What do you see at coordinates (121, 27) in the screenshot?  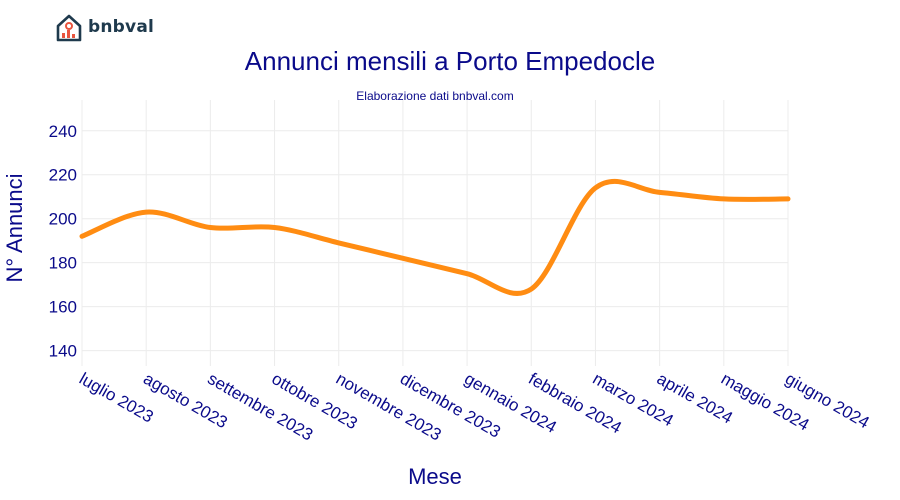 I see `brand-name: bnbval` at bounding box center [121, 27].